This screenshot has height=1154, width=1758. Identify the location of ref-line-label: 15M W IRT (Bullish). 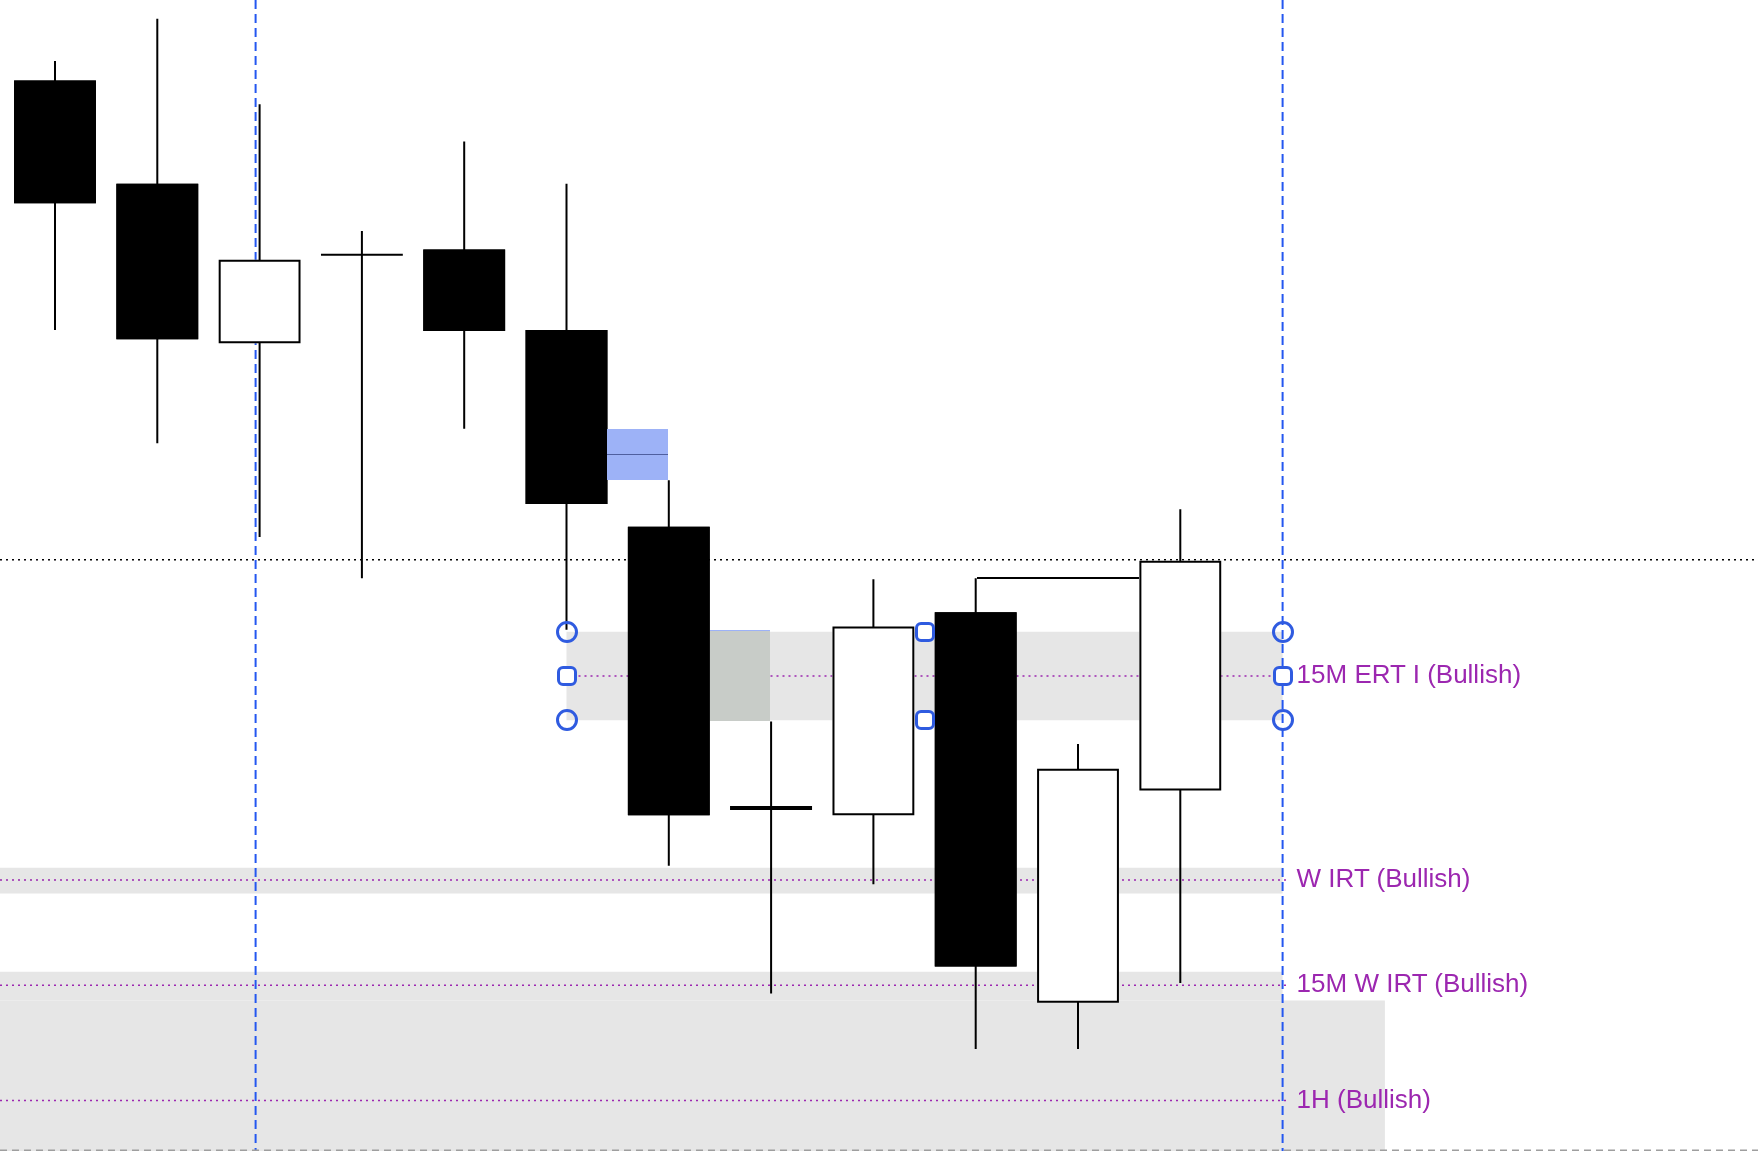
(1412, 983).